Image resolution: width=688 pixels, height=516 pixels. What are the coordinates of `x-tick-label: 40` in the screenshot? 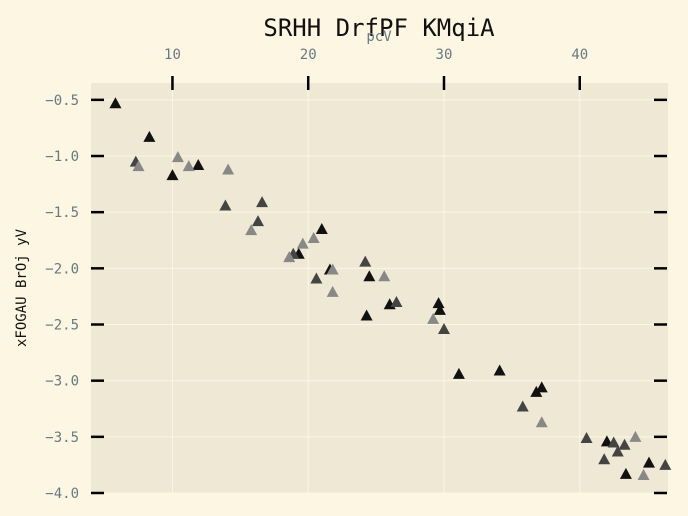 It's located at (579, 55).